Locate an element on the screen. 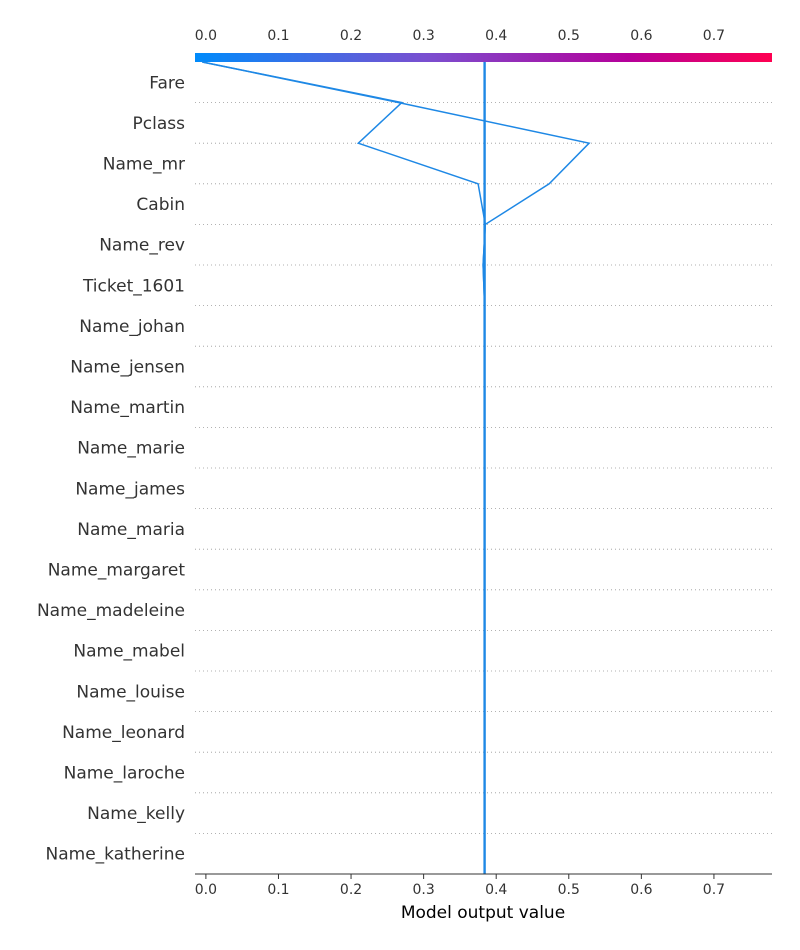 Image resolution: width=800 pixels, height=950 pixels. colorbar is located at coordinates (483, 57).